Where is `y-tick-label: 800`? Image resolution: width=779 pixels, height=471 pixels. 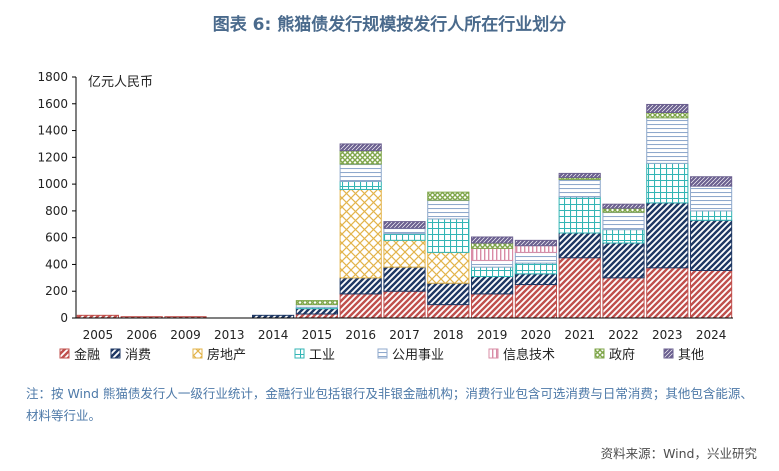 y-tick-label: 800 is located at coordinates (56, 211).